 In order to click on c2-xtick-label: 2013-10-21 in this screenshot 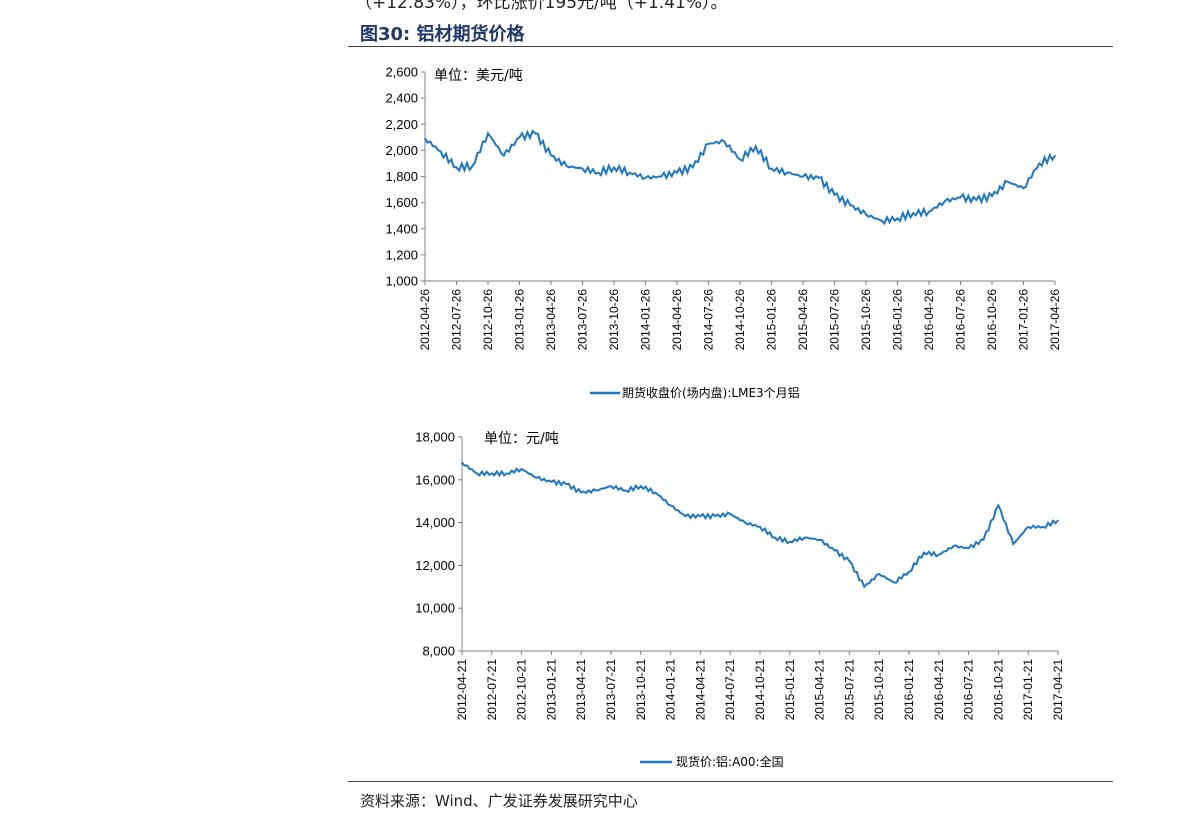, I will do `click(641, 690)`.